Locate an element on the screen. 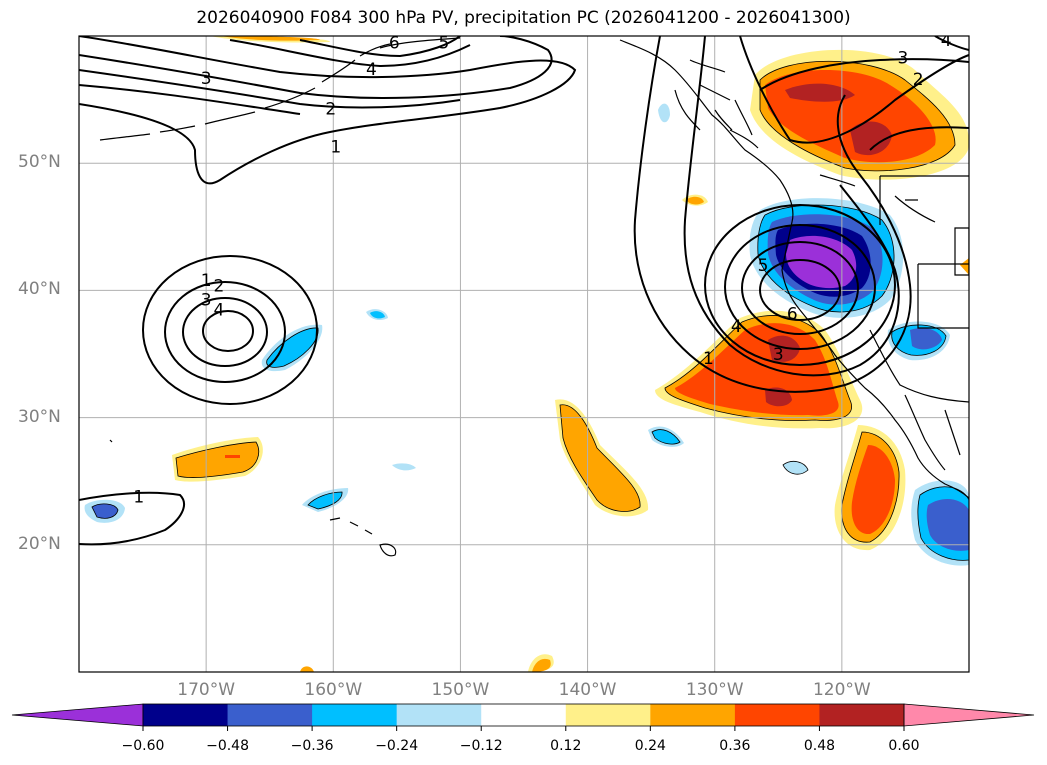 The height and width of the screenshot is (765, 1047). lat-label-2: 30°N is located at coordinates (39, 416).